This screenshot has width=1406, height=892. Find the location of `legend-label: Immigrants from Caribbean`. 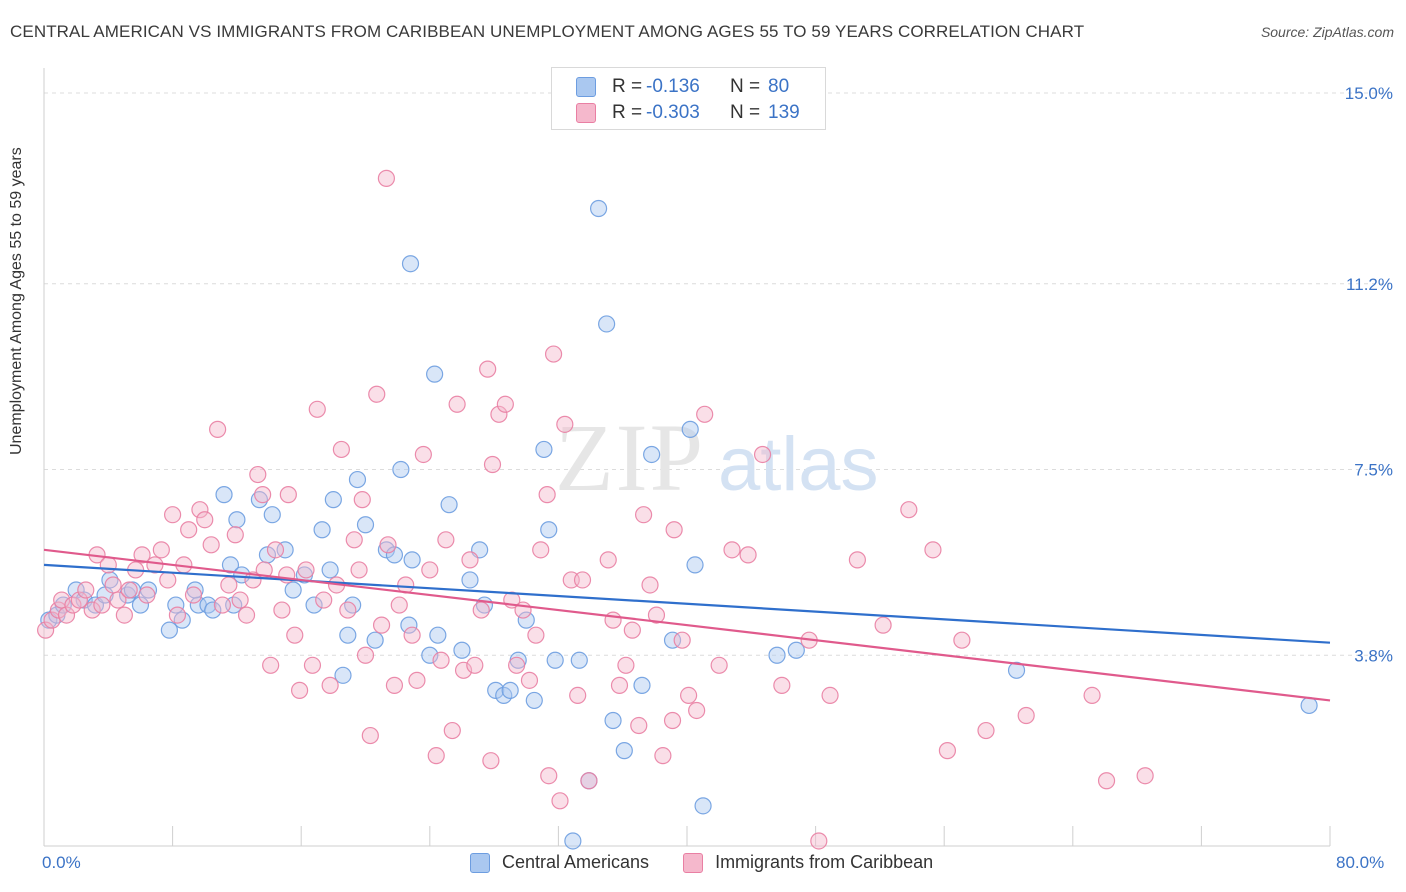

legend-label: Immigrants from Caribbean is located at coordinates (824, 862).